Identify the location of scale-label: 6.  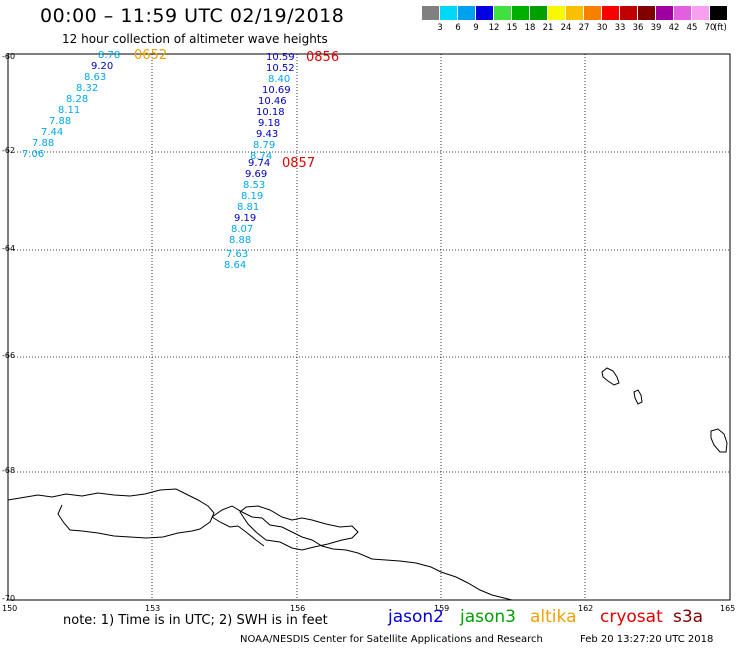
(458, 28).